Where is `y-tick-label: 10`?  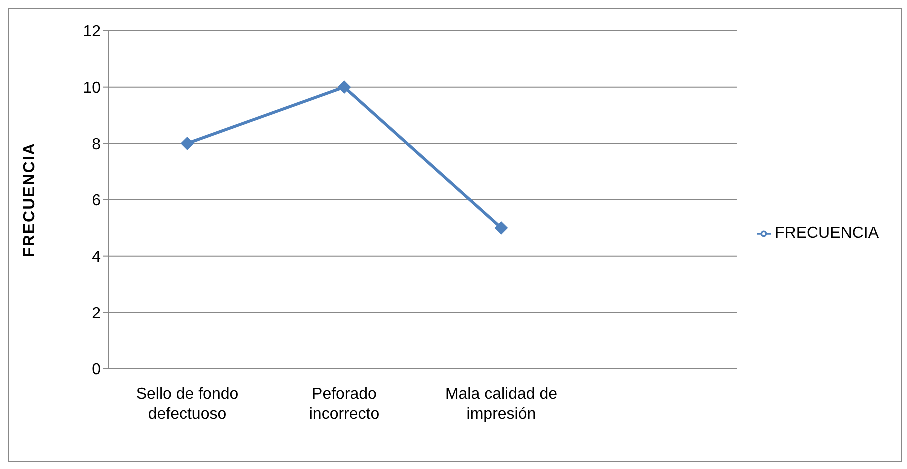
y-tick-label: 10 is located at coordinates (92, 89).